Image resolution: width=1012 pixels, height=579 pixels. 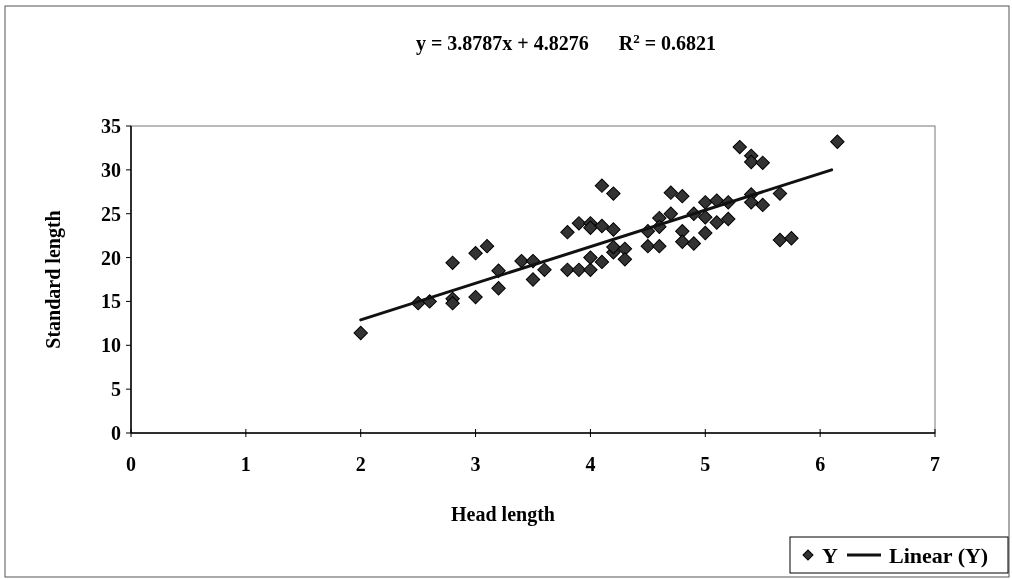 What do you see at coordinates (111, 169) in the screenshot?
I see `y-tick-label: 30` at bounding box center [111, 169].